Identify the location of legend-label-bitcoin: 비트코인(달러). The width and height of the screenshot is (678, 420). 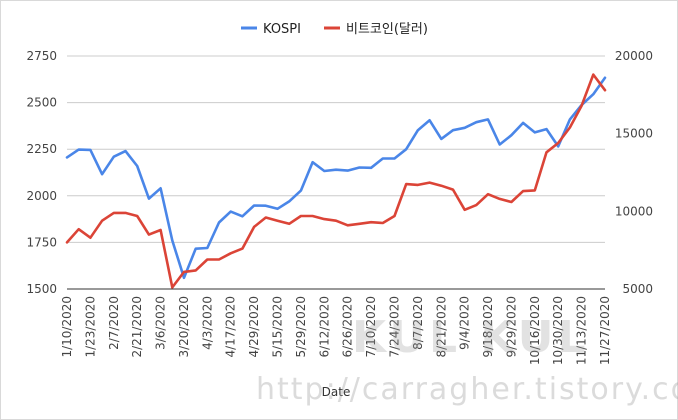
(387, 29).